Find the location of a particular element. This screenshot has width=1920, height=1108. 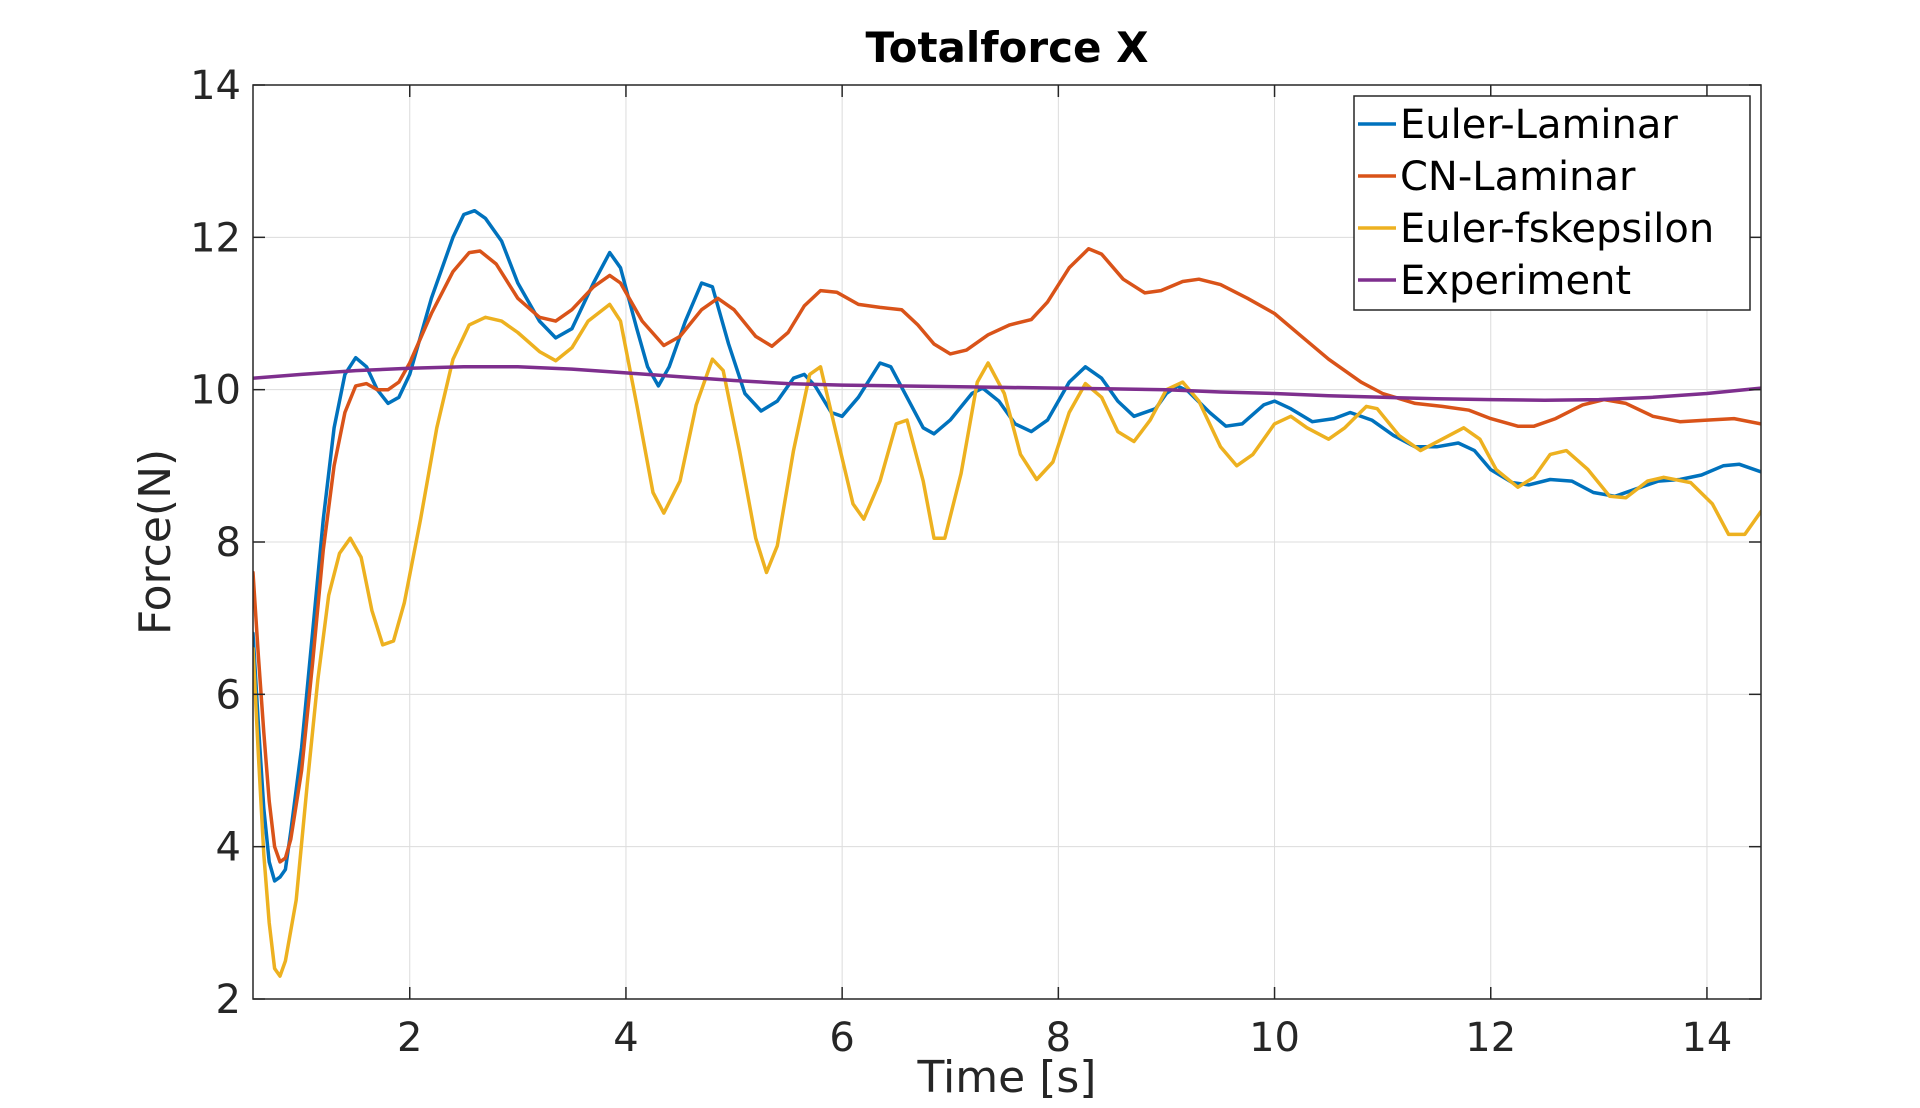

y-tick-label: 2 is located at coordinates (228, 1000).